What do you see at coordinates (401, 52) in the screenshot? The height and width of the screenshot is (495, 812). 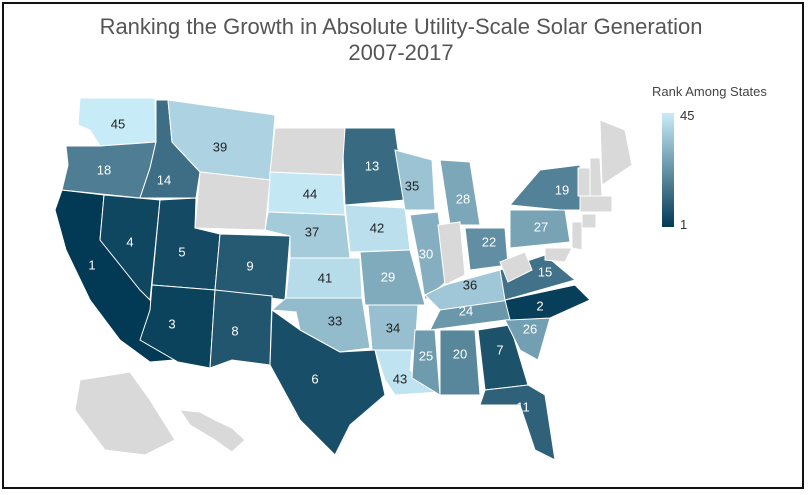 I see `chart-title-line2: 2007-2017` at bounding box center [401, 52].